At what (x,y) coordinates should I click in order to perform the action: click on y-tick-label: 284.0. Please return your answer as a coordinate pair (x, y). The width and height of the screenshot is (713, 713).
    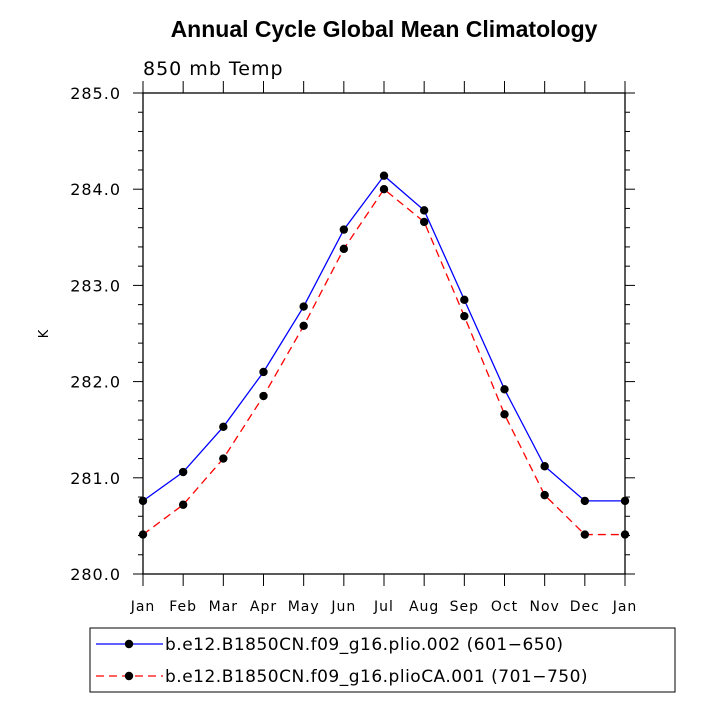
    Looking at the image, I should click on (95, 189).